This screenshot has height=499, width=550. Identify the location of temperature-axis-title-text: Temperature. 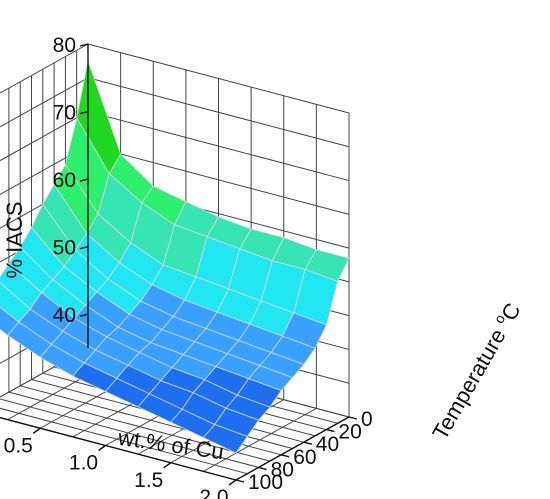
(470, 381).